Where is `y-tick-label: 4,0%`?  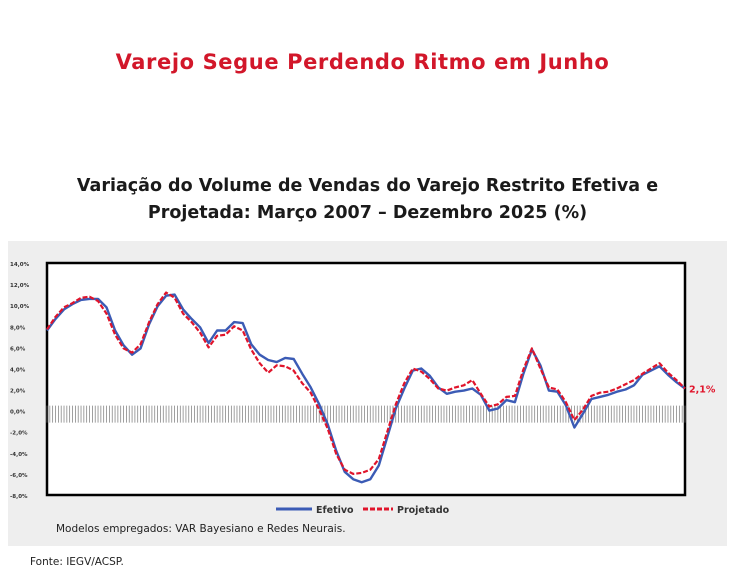 y-tick-label: 4,0% is located at coordinates (18, 370).